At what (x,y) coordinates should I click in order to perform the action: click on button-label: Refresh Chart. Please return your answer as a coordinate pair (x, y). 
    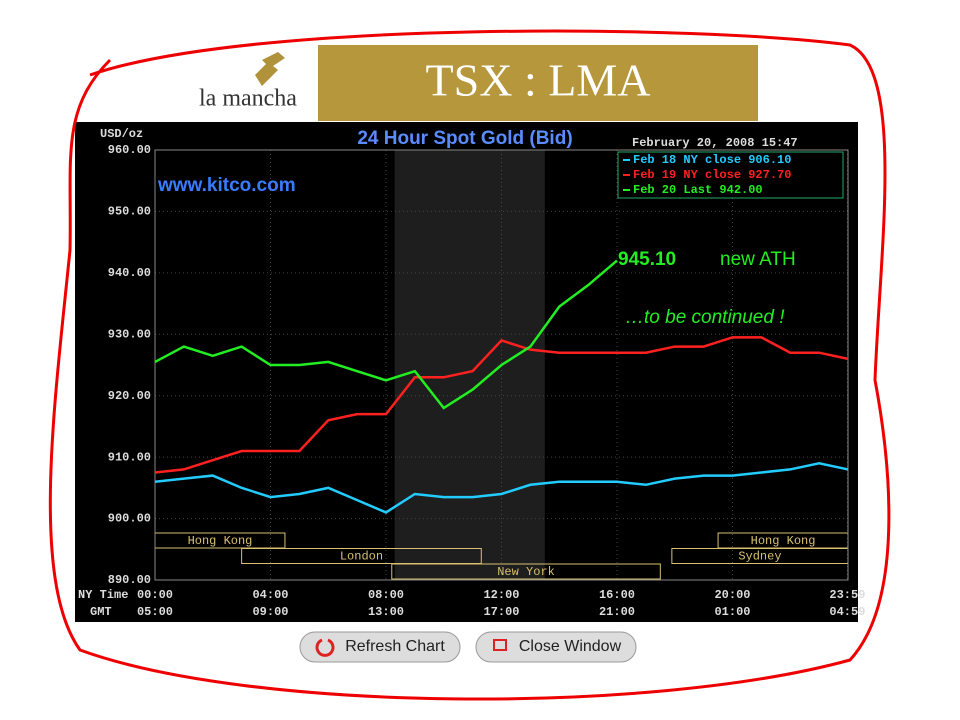
    Looking at the image, I should click on (395, 646).